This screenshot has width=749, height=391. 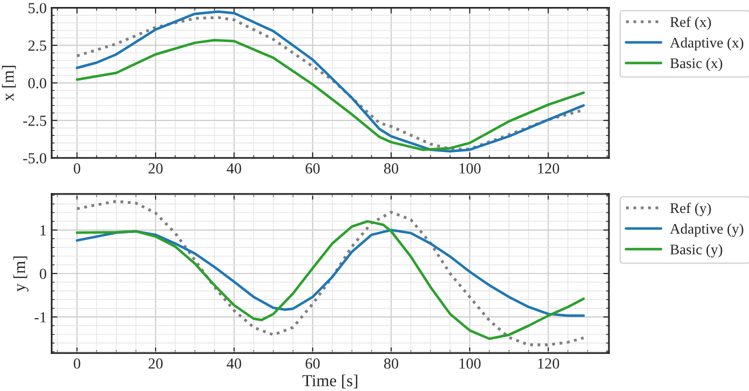 I want to click on legend-label: Adaptive (y), so click(x=707, y=230).